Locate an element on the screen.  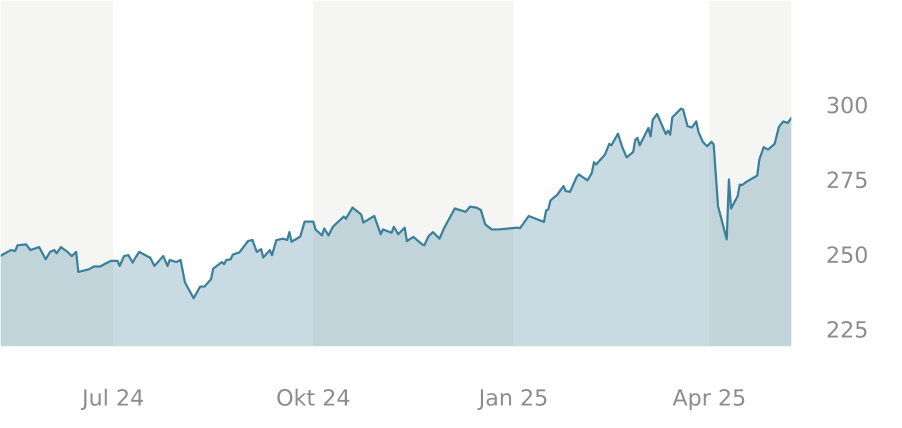
y-tick-label: 225 is located at coordinates (847, 329).